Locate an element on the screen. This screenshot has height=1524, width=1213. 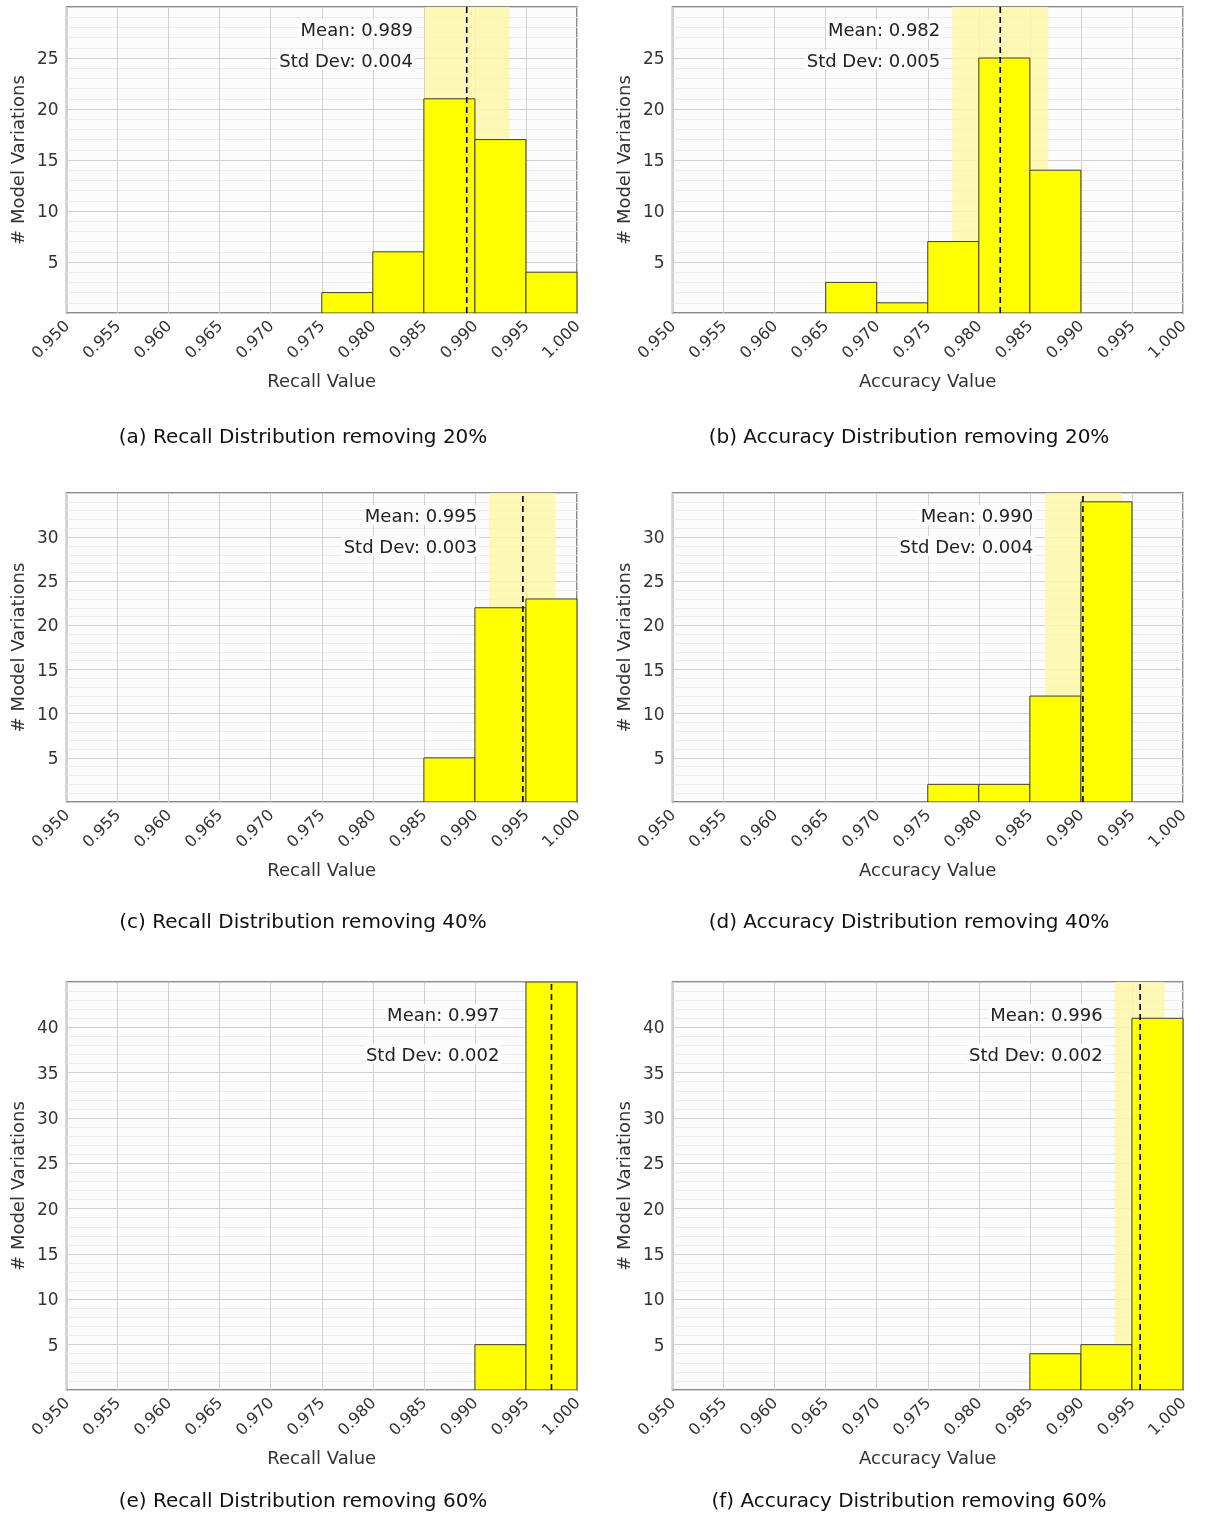
text: (c) Recall Distribution removing 40% is located at coordinates (303, 921).